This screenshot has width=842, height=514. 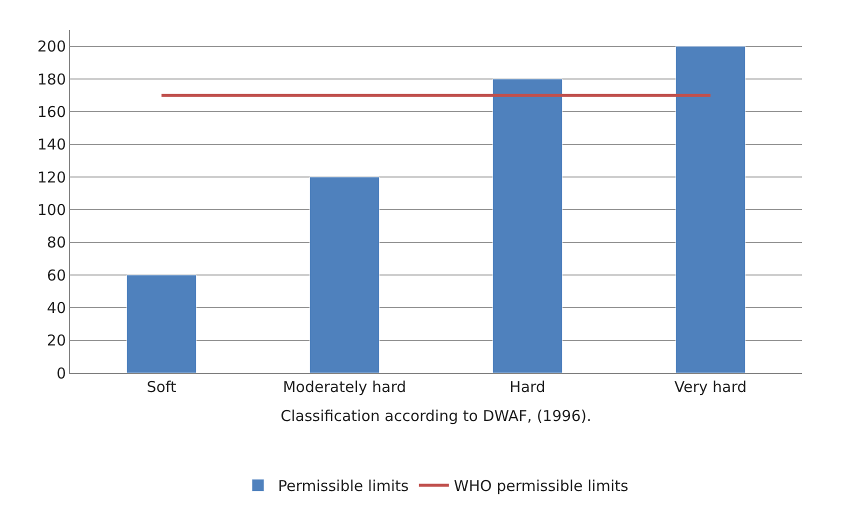 What do you see at coordinates (61, 373) in the screenshot?
I see `y-tick-label: 0` at bounding box center [61, 373].